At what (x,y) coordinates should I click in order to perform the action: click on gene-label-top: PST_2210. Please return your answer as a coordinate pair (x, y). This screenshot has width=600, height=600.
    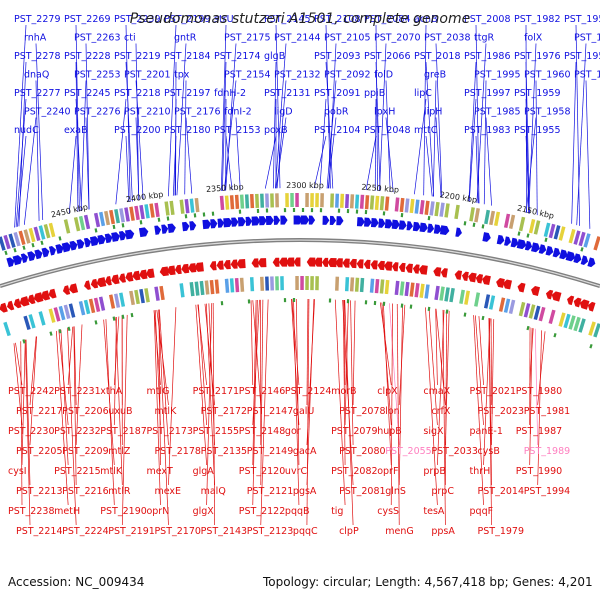
    Looking at the image, I should click on (147, 112).